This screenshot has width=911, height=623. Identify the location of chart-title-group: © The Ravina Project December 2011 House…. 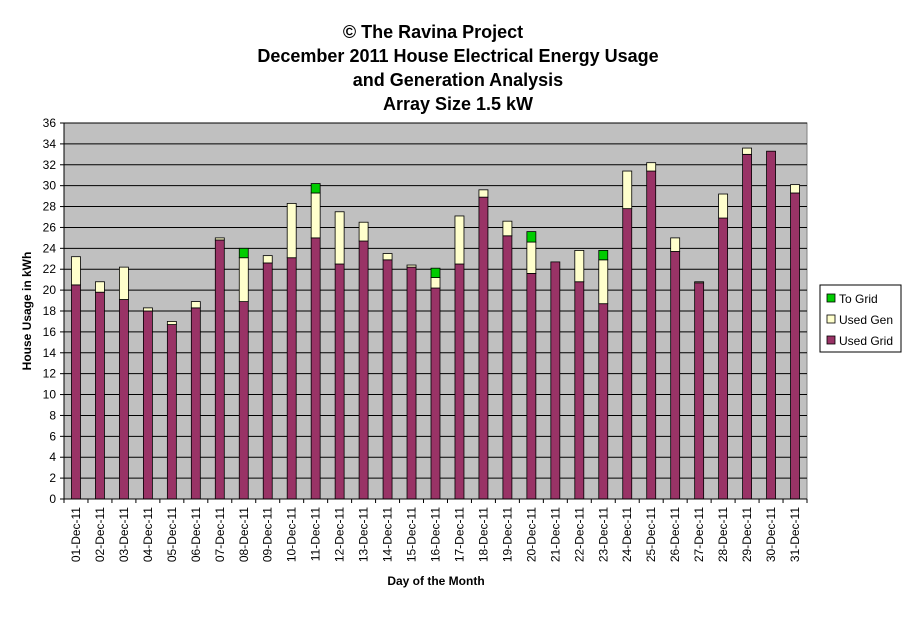
(457, 68).